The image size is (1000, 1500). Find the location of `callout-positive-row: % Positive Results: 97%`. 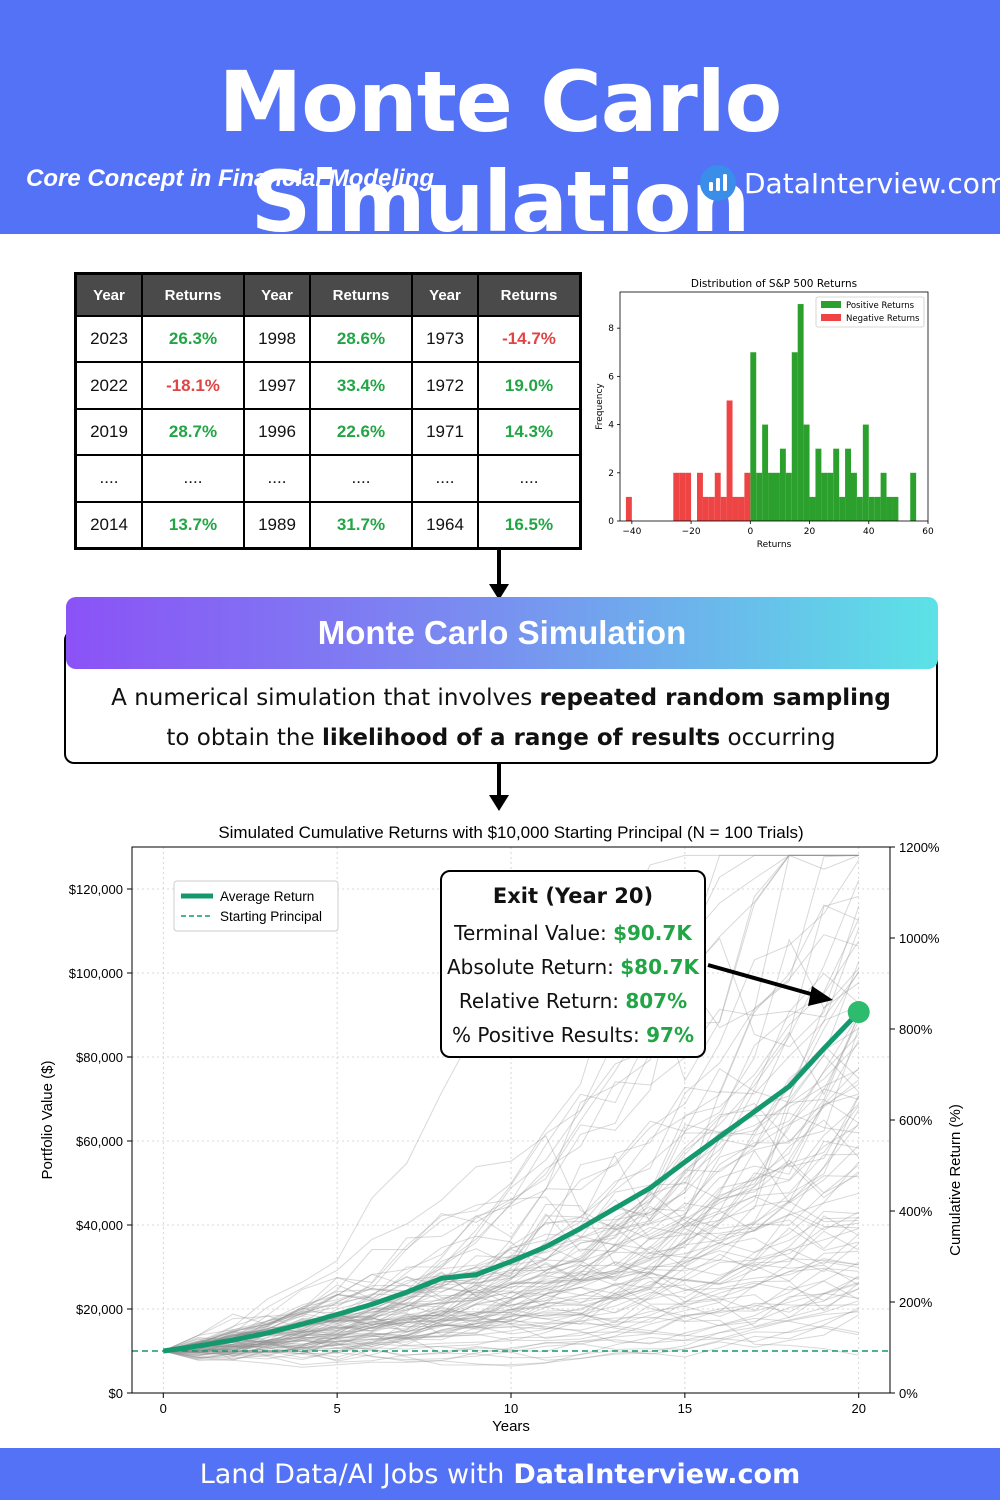

callout-positive-row: % Positive Results: 97% is located at coordinates (573, 1035).